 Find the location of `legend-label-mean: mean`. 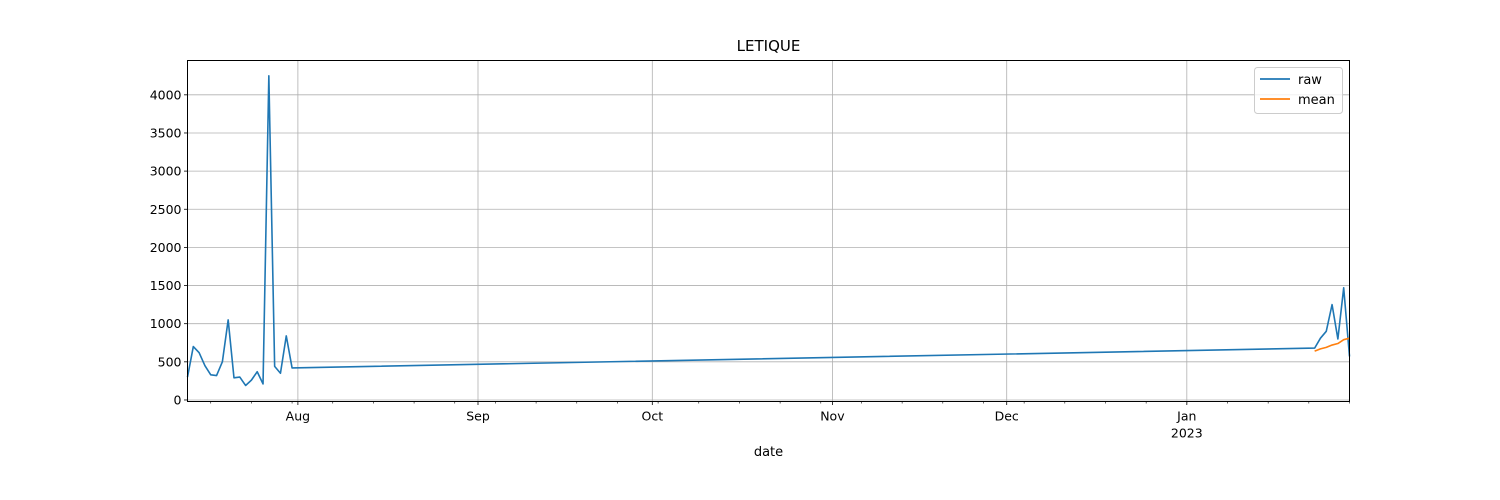

legend-label-mean: mean is located at coordinates (1316, 100).